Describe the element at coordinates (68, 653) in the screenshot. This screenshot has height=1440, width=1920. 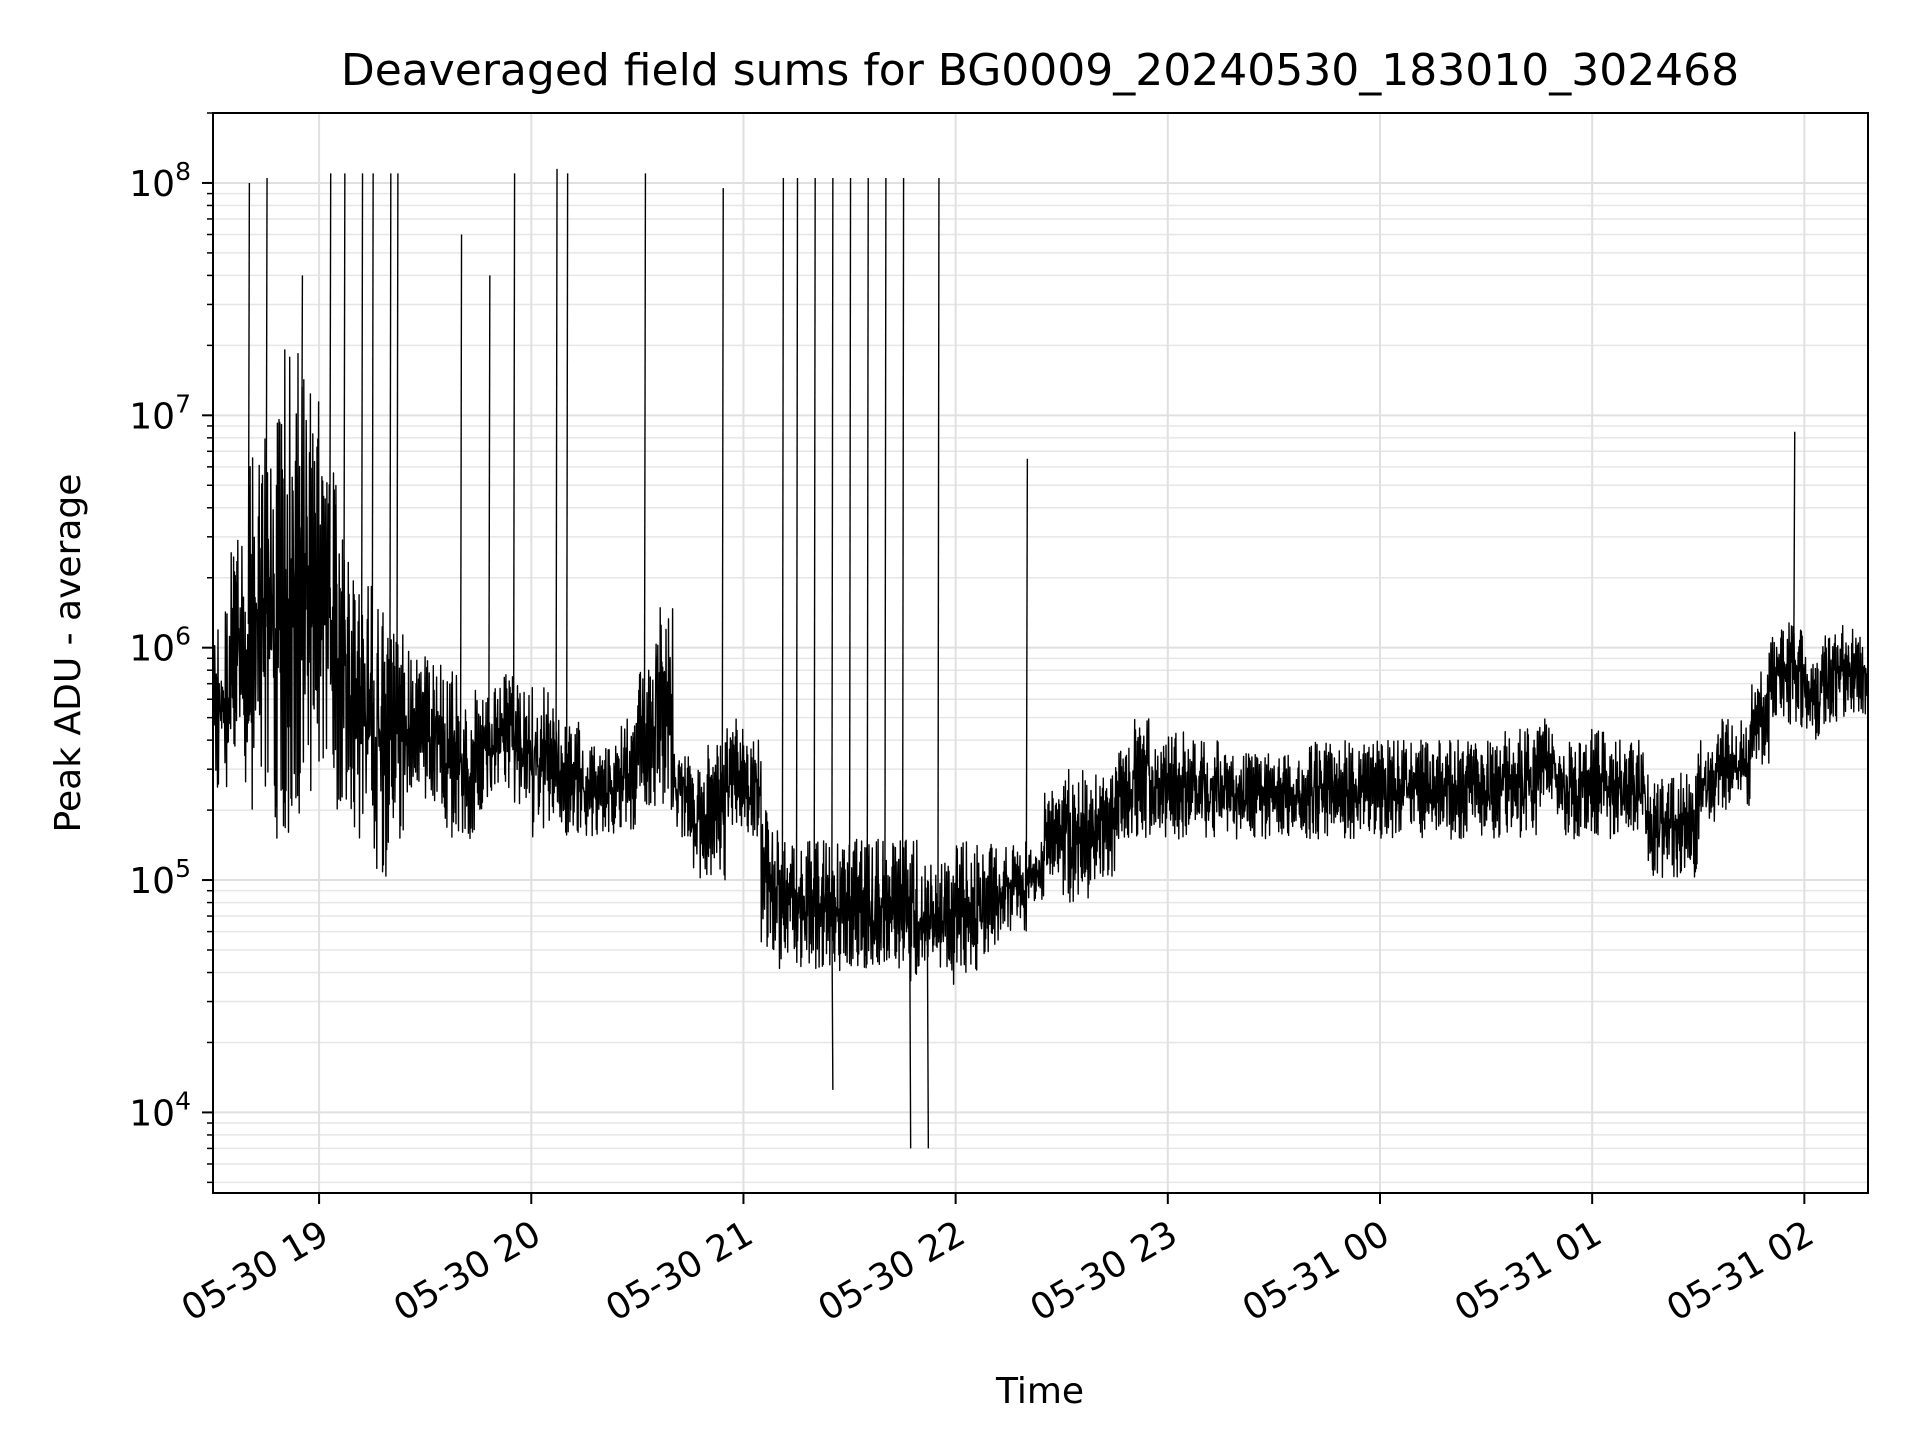
I see `y-axis-label: Peak ADU - average` at that location.